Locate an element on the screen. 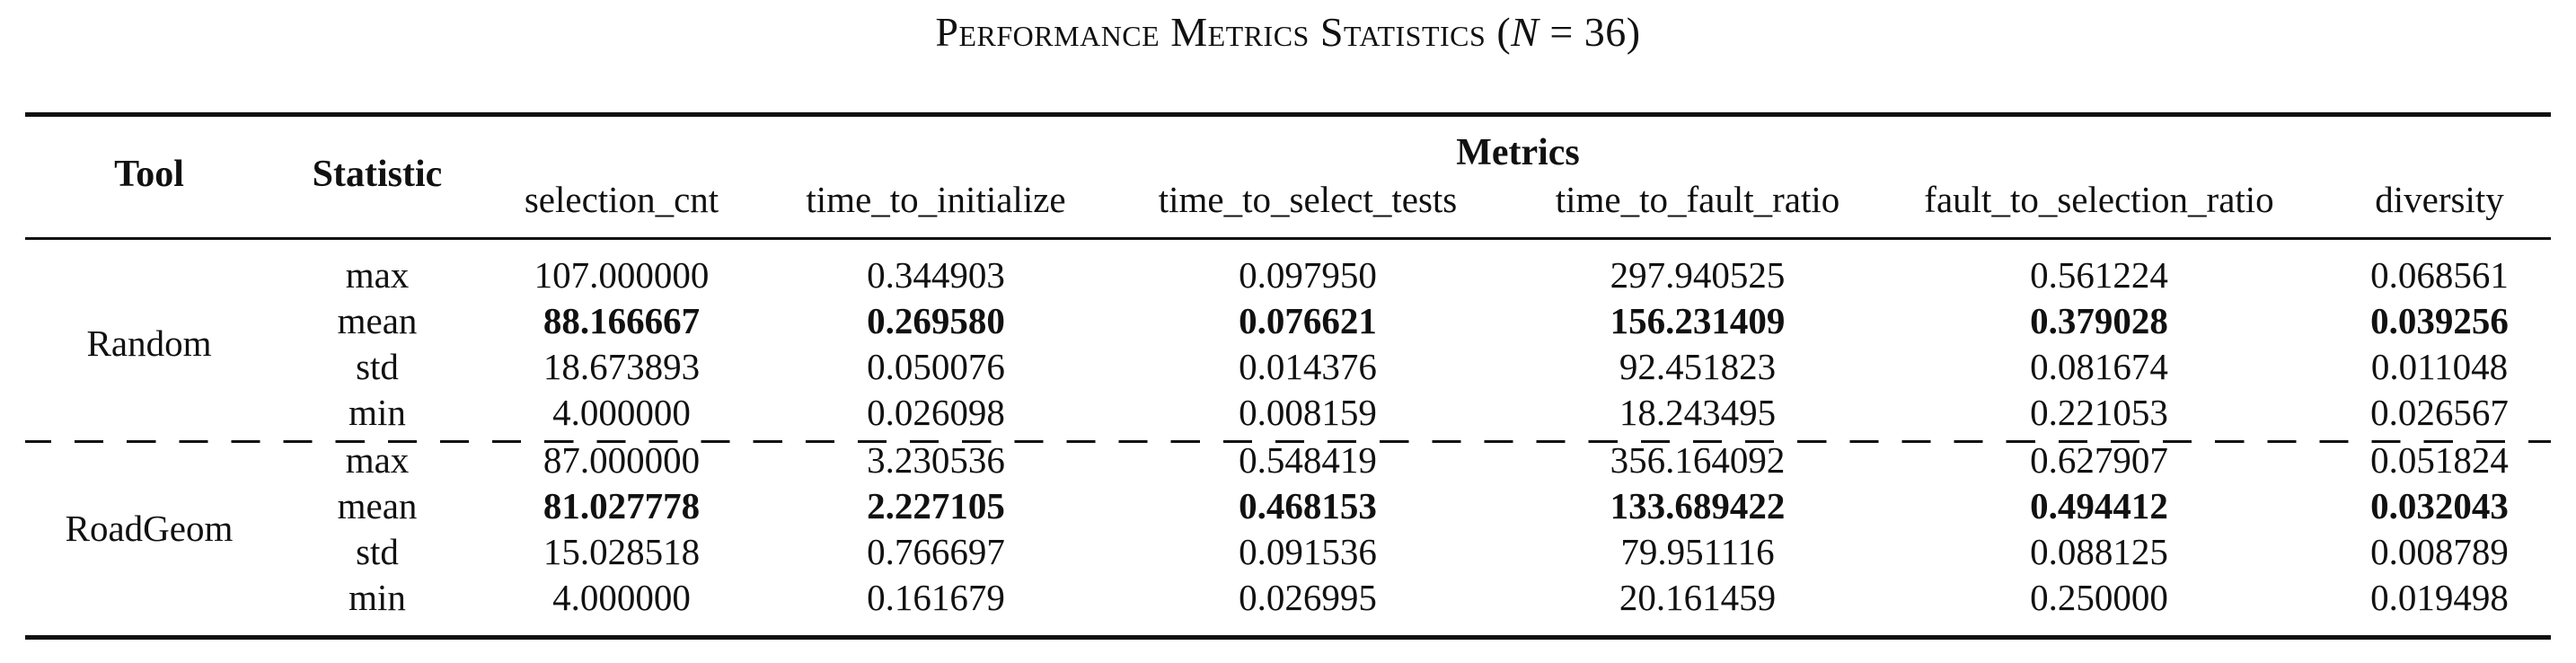 Image resolution: width=2576 pixels, height=663 pixels. table-cell: 0.161679 is located at coordinates (936, 597).